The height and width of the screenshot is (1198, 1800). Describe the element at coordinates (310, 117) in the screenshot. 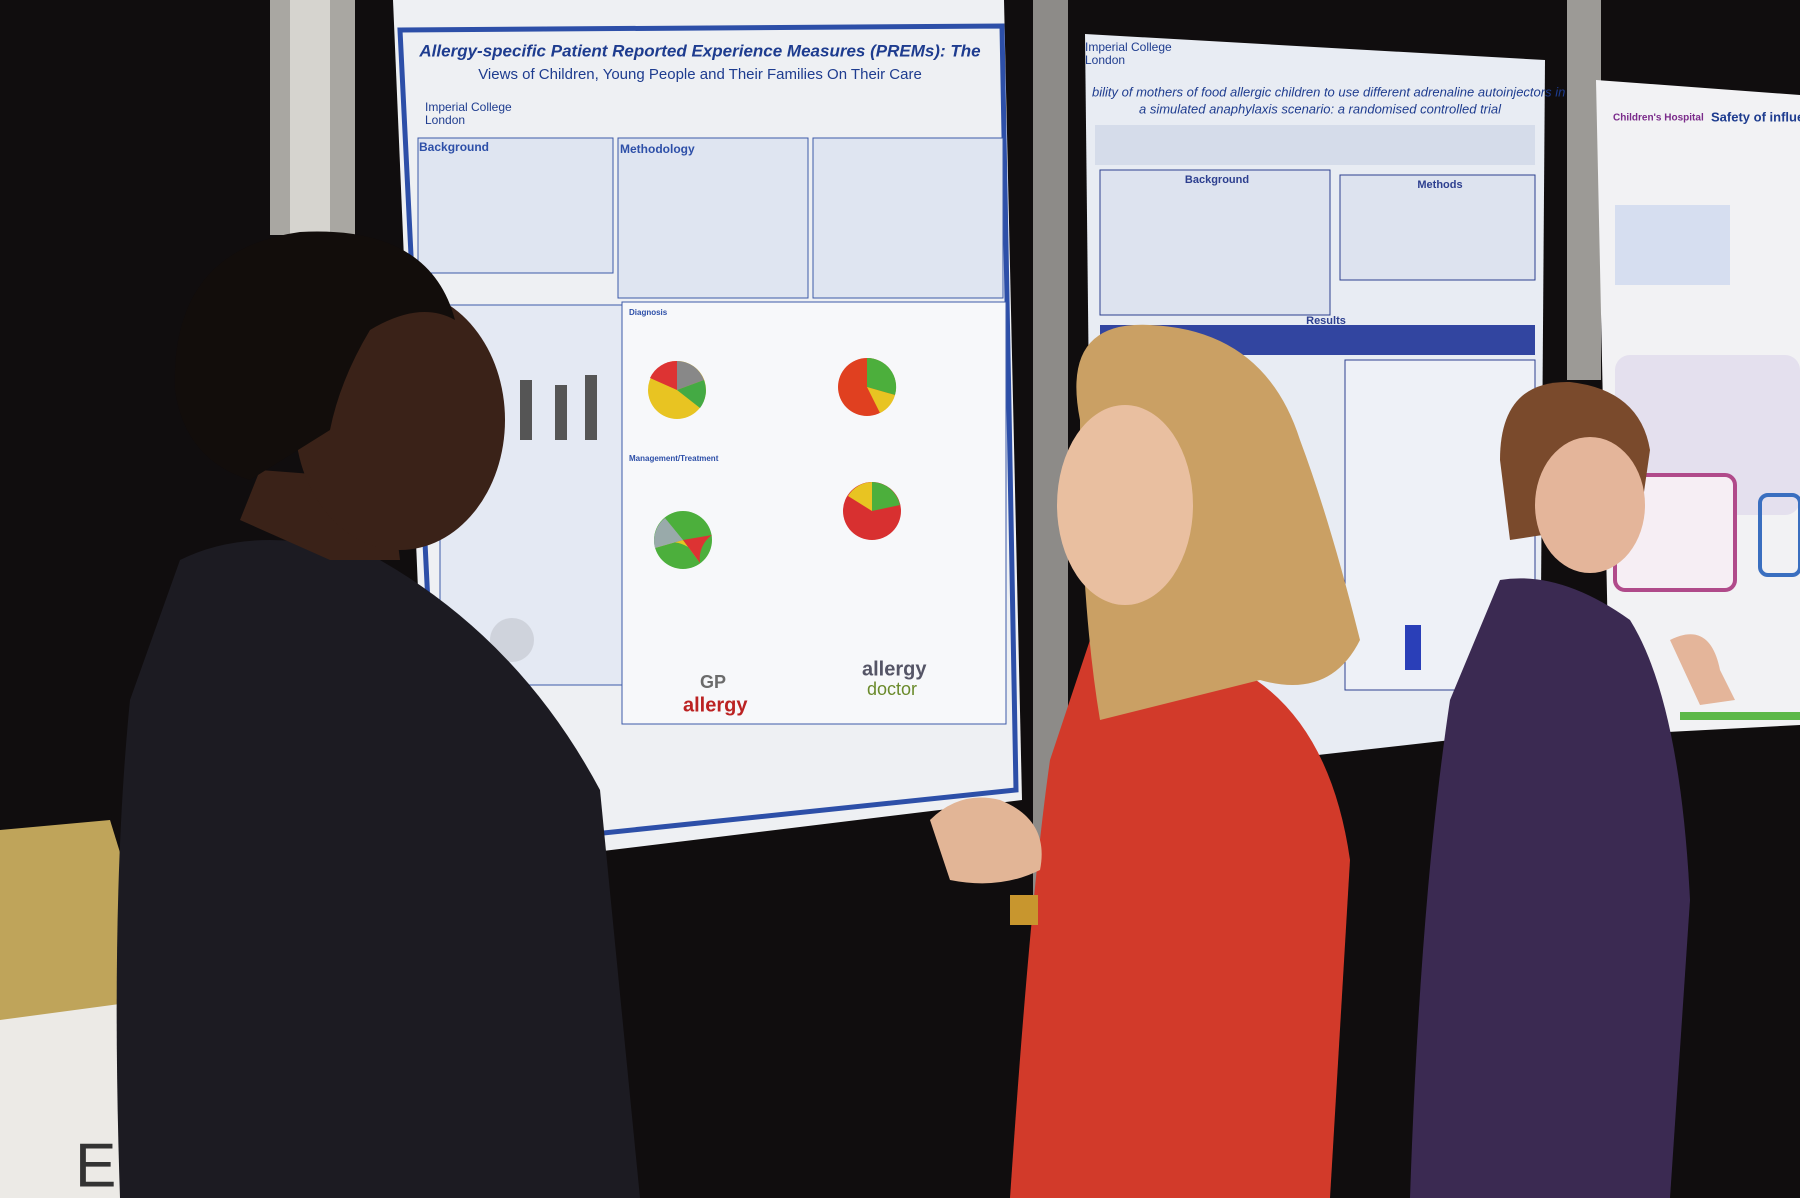

I see `pole-highlight` at that location.